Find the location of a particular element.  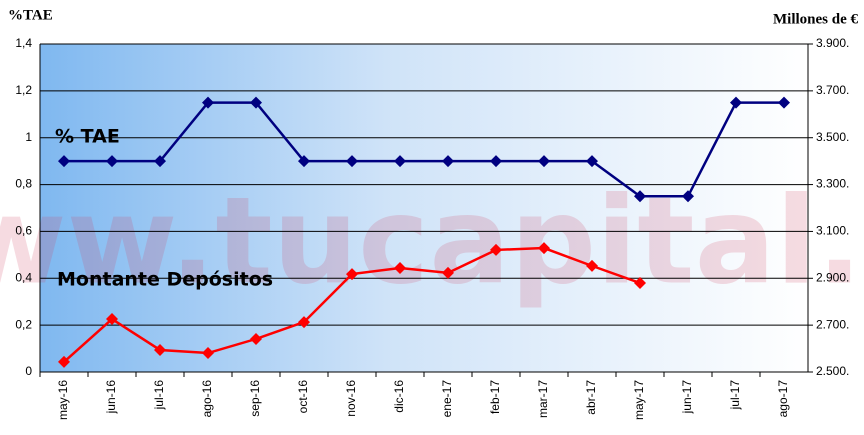

x-tick-label: may-17 is located at coordinates (639, 400).